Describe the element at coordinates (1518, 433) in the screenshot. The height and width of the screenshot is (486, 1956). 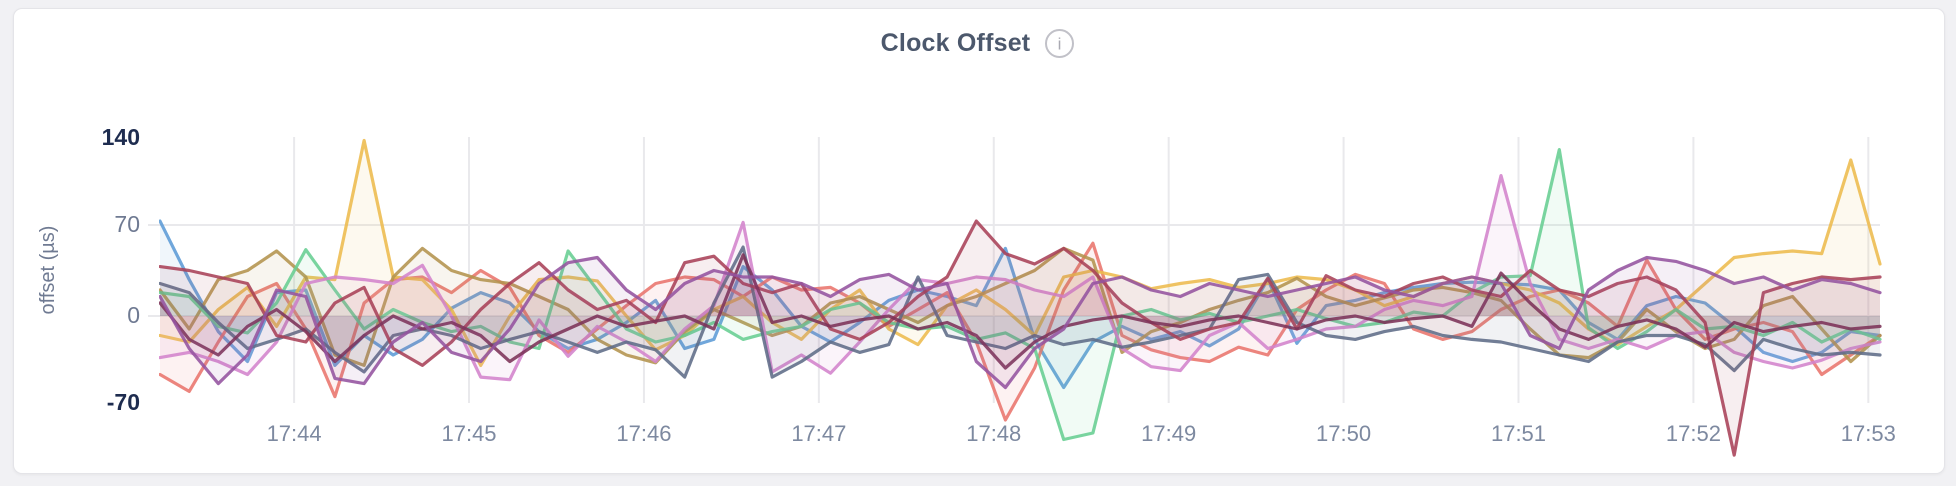
I see `x-tick-label: 17:51` at that location.